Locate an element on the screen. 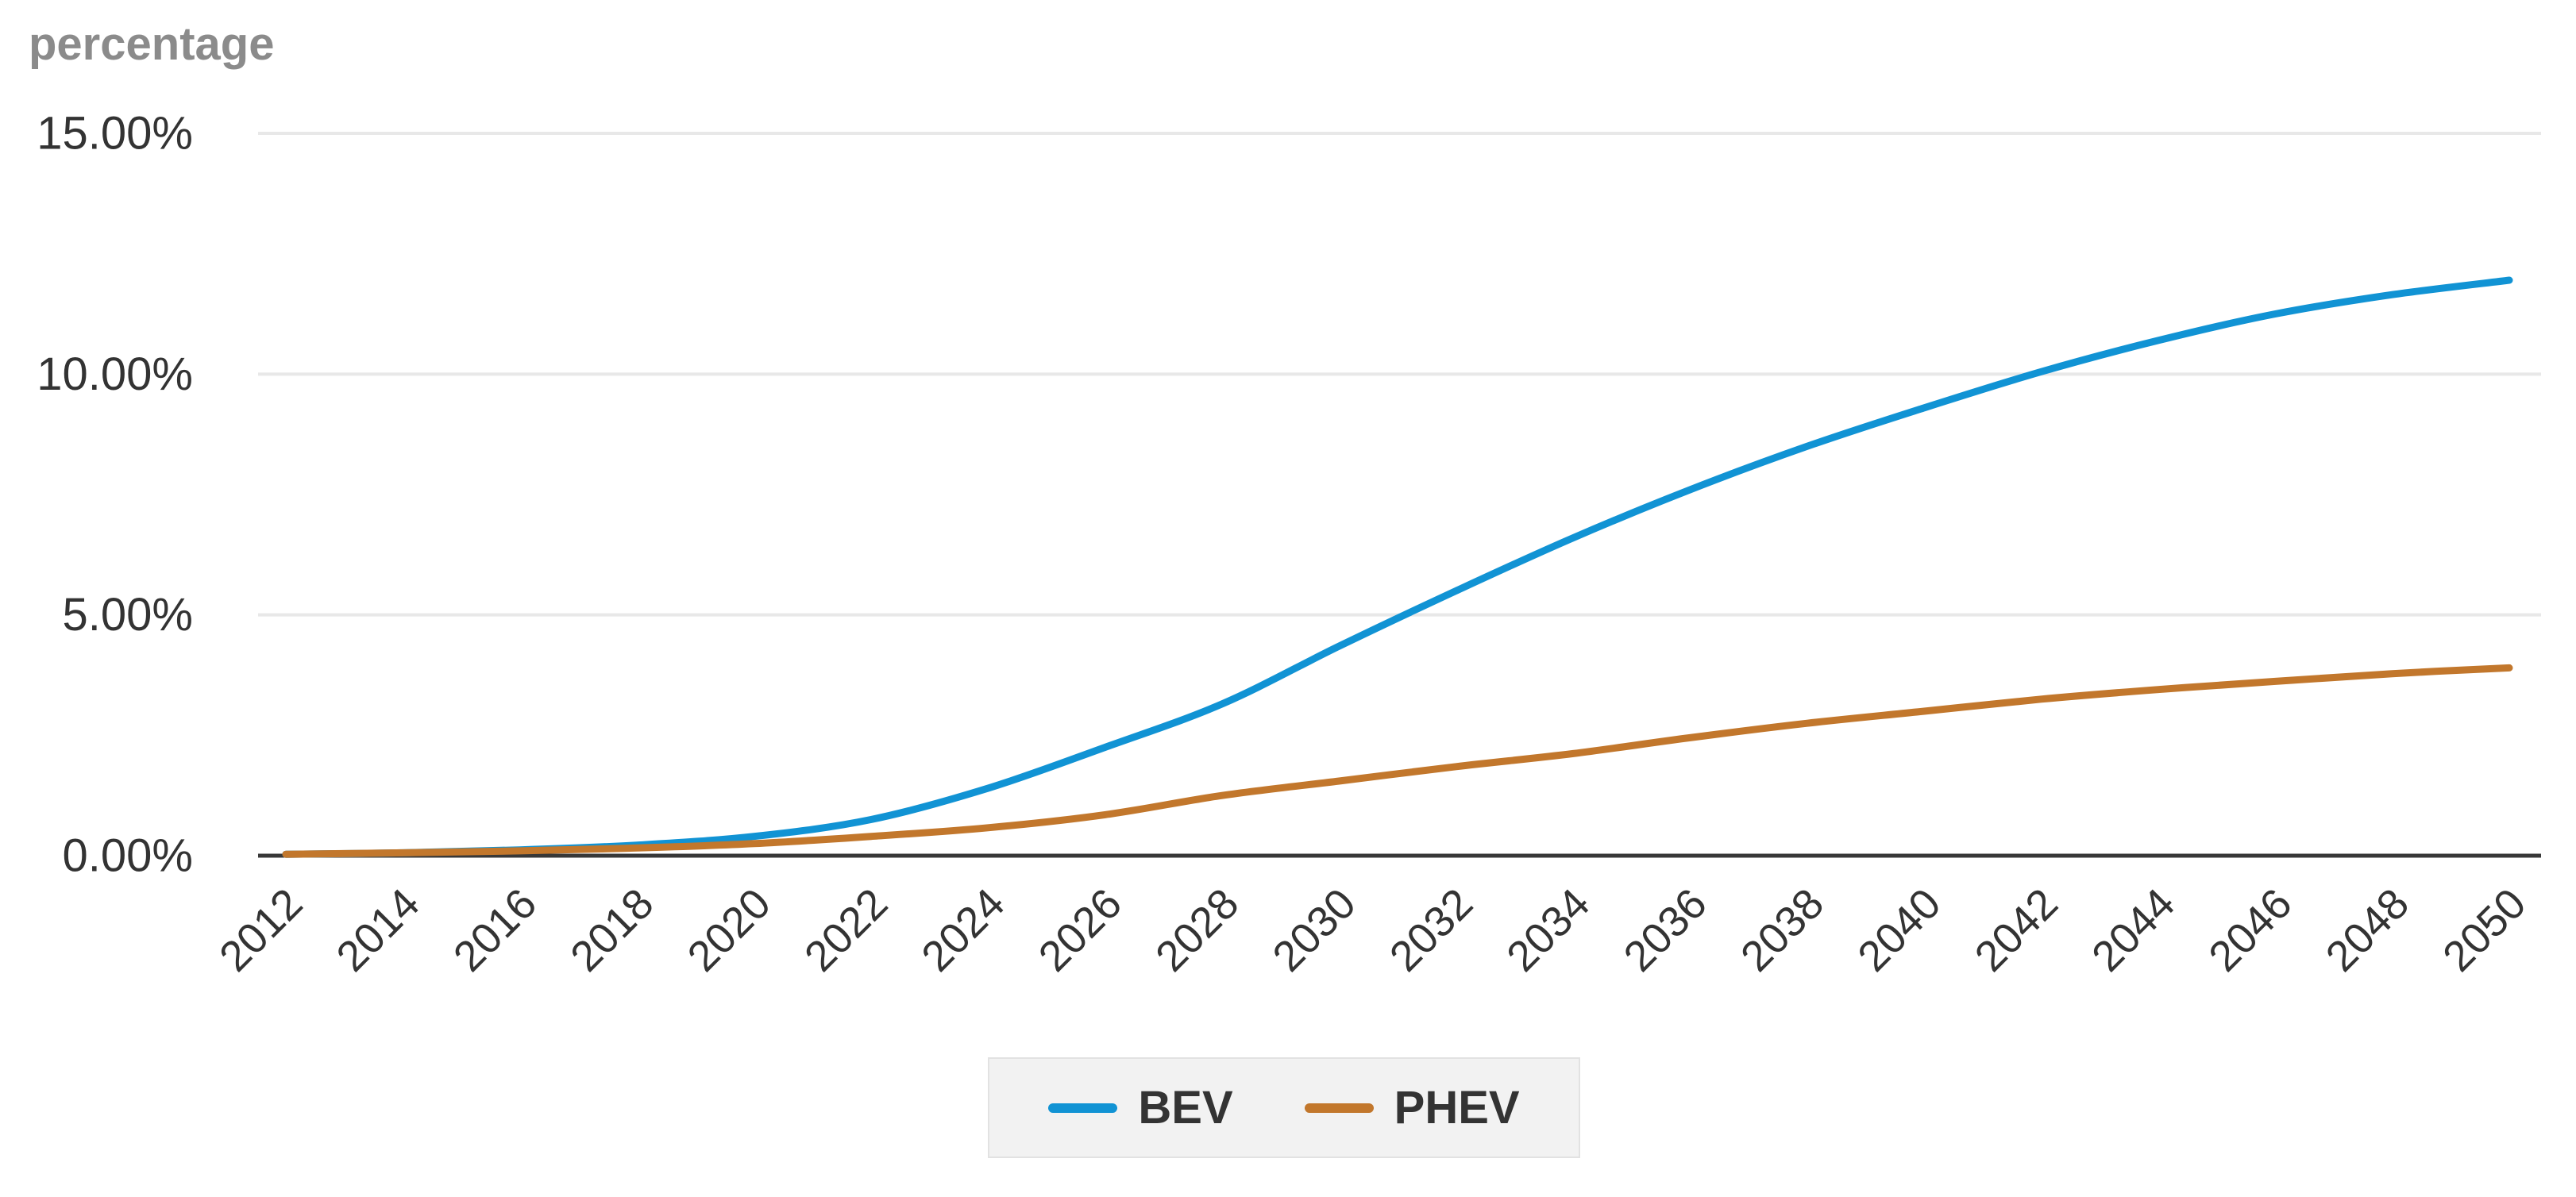 The width and height of the screenshot is (2576, 1197). legend-swatch-bev-icon is located at coordinates (1083, 1108).